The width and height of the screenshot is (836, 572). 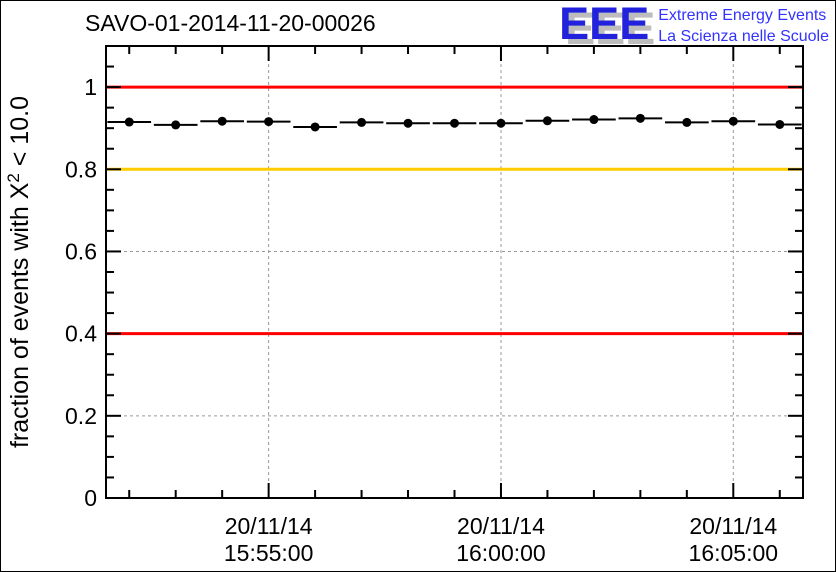 What do you see at coordinates (742, 15) in the screenshot?
I see `logo-subtitle-line1: Extreme Energy Events` at bounding box center [742, 15].